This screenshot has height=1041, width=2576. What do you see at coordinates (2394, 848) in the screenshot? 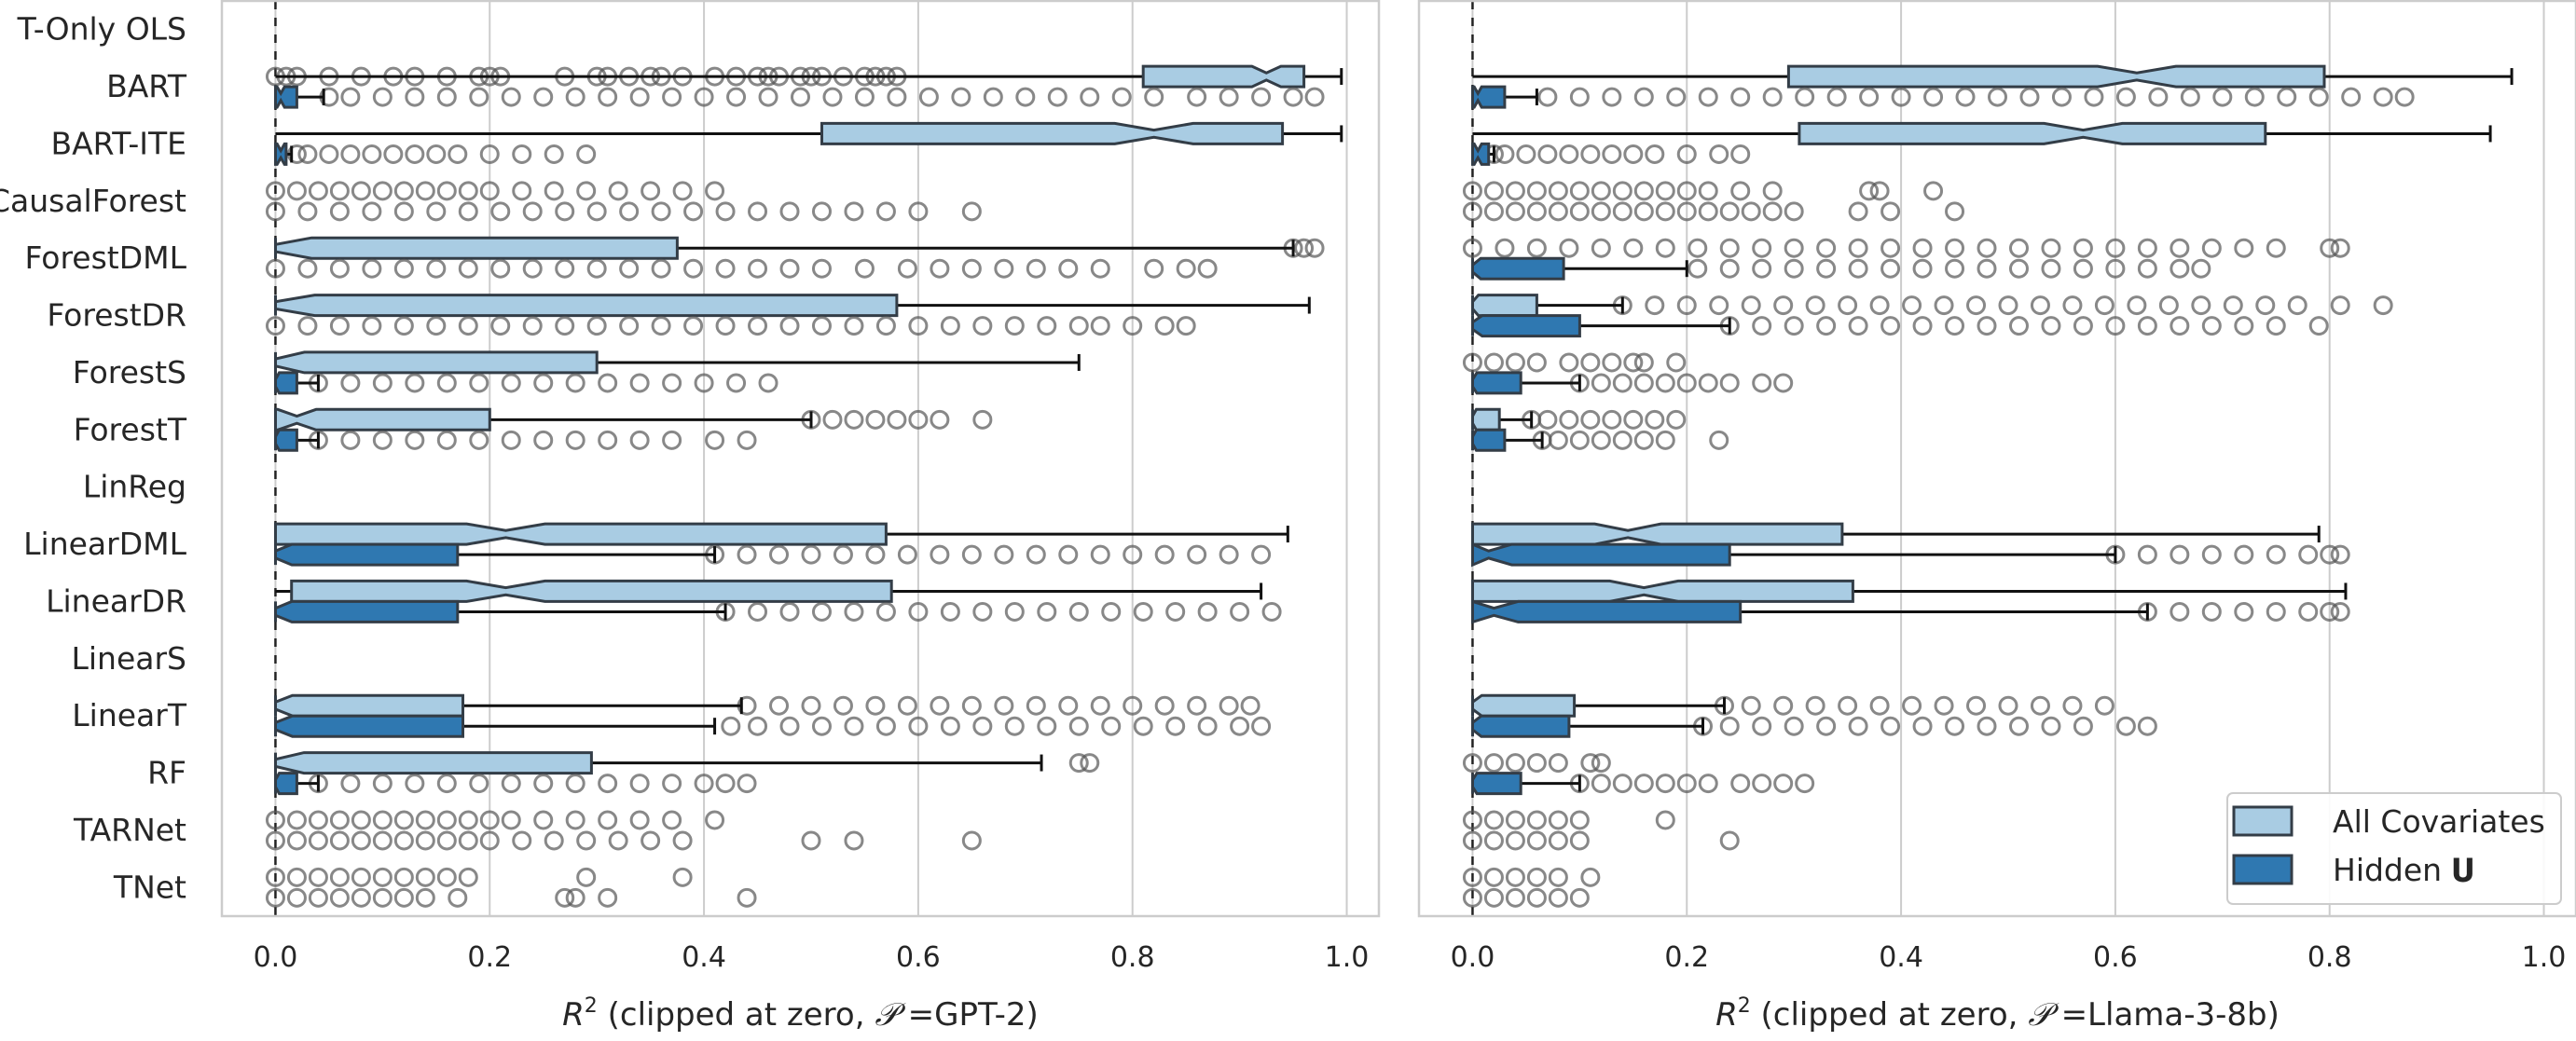
I see `legend-frame` at bounding box center [2394, 848].